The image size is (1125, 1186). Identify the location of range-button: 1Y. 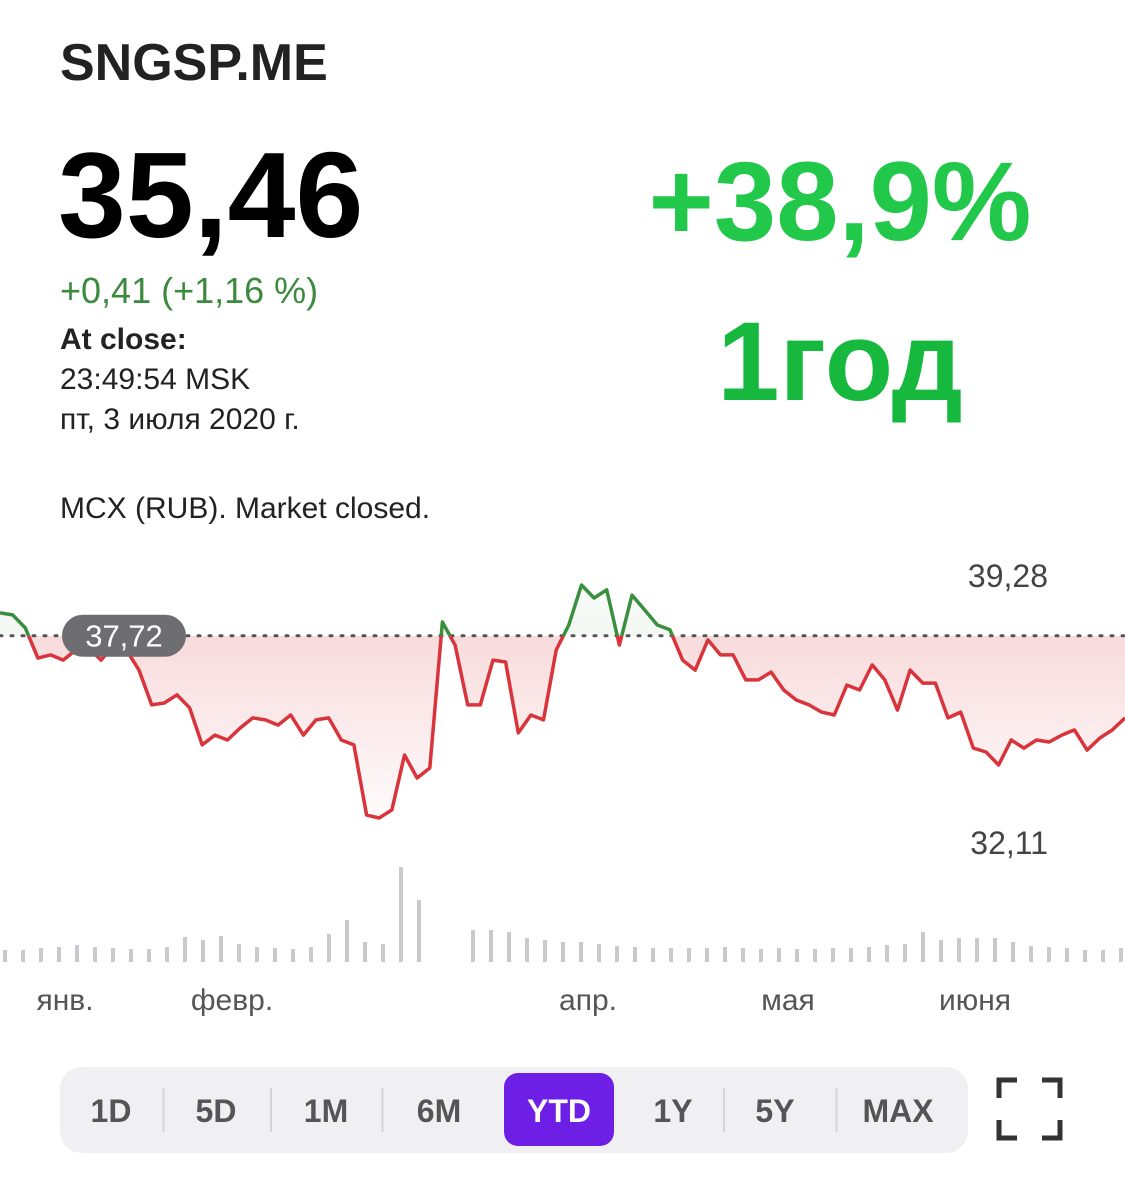
(672, 1111).